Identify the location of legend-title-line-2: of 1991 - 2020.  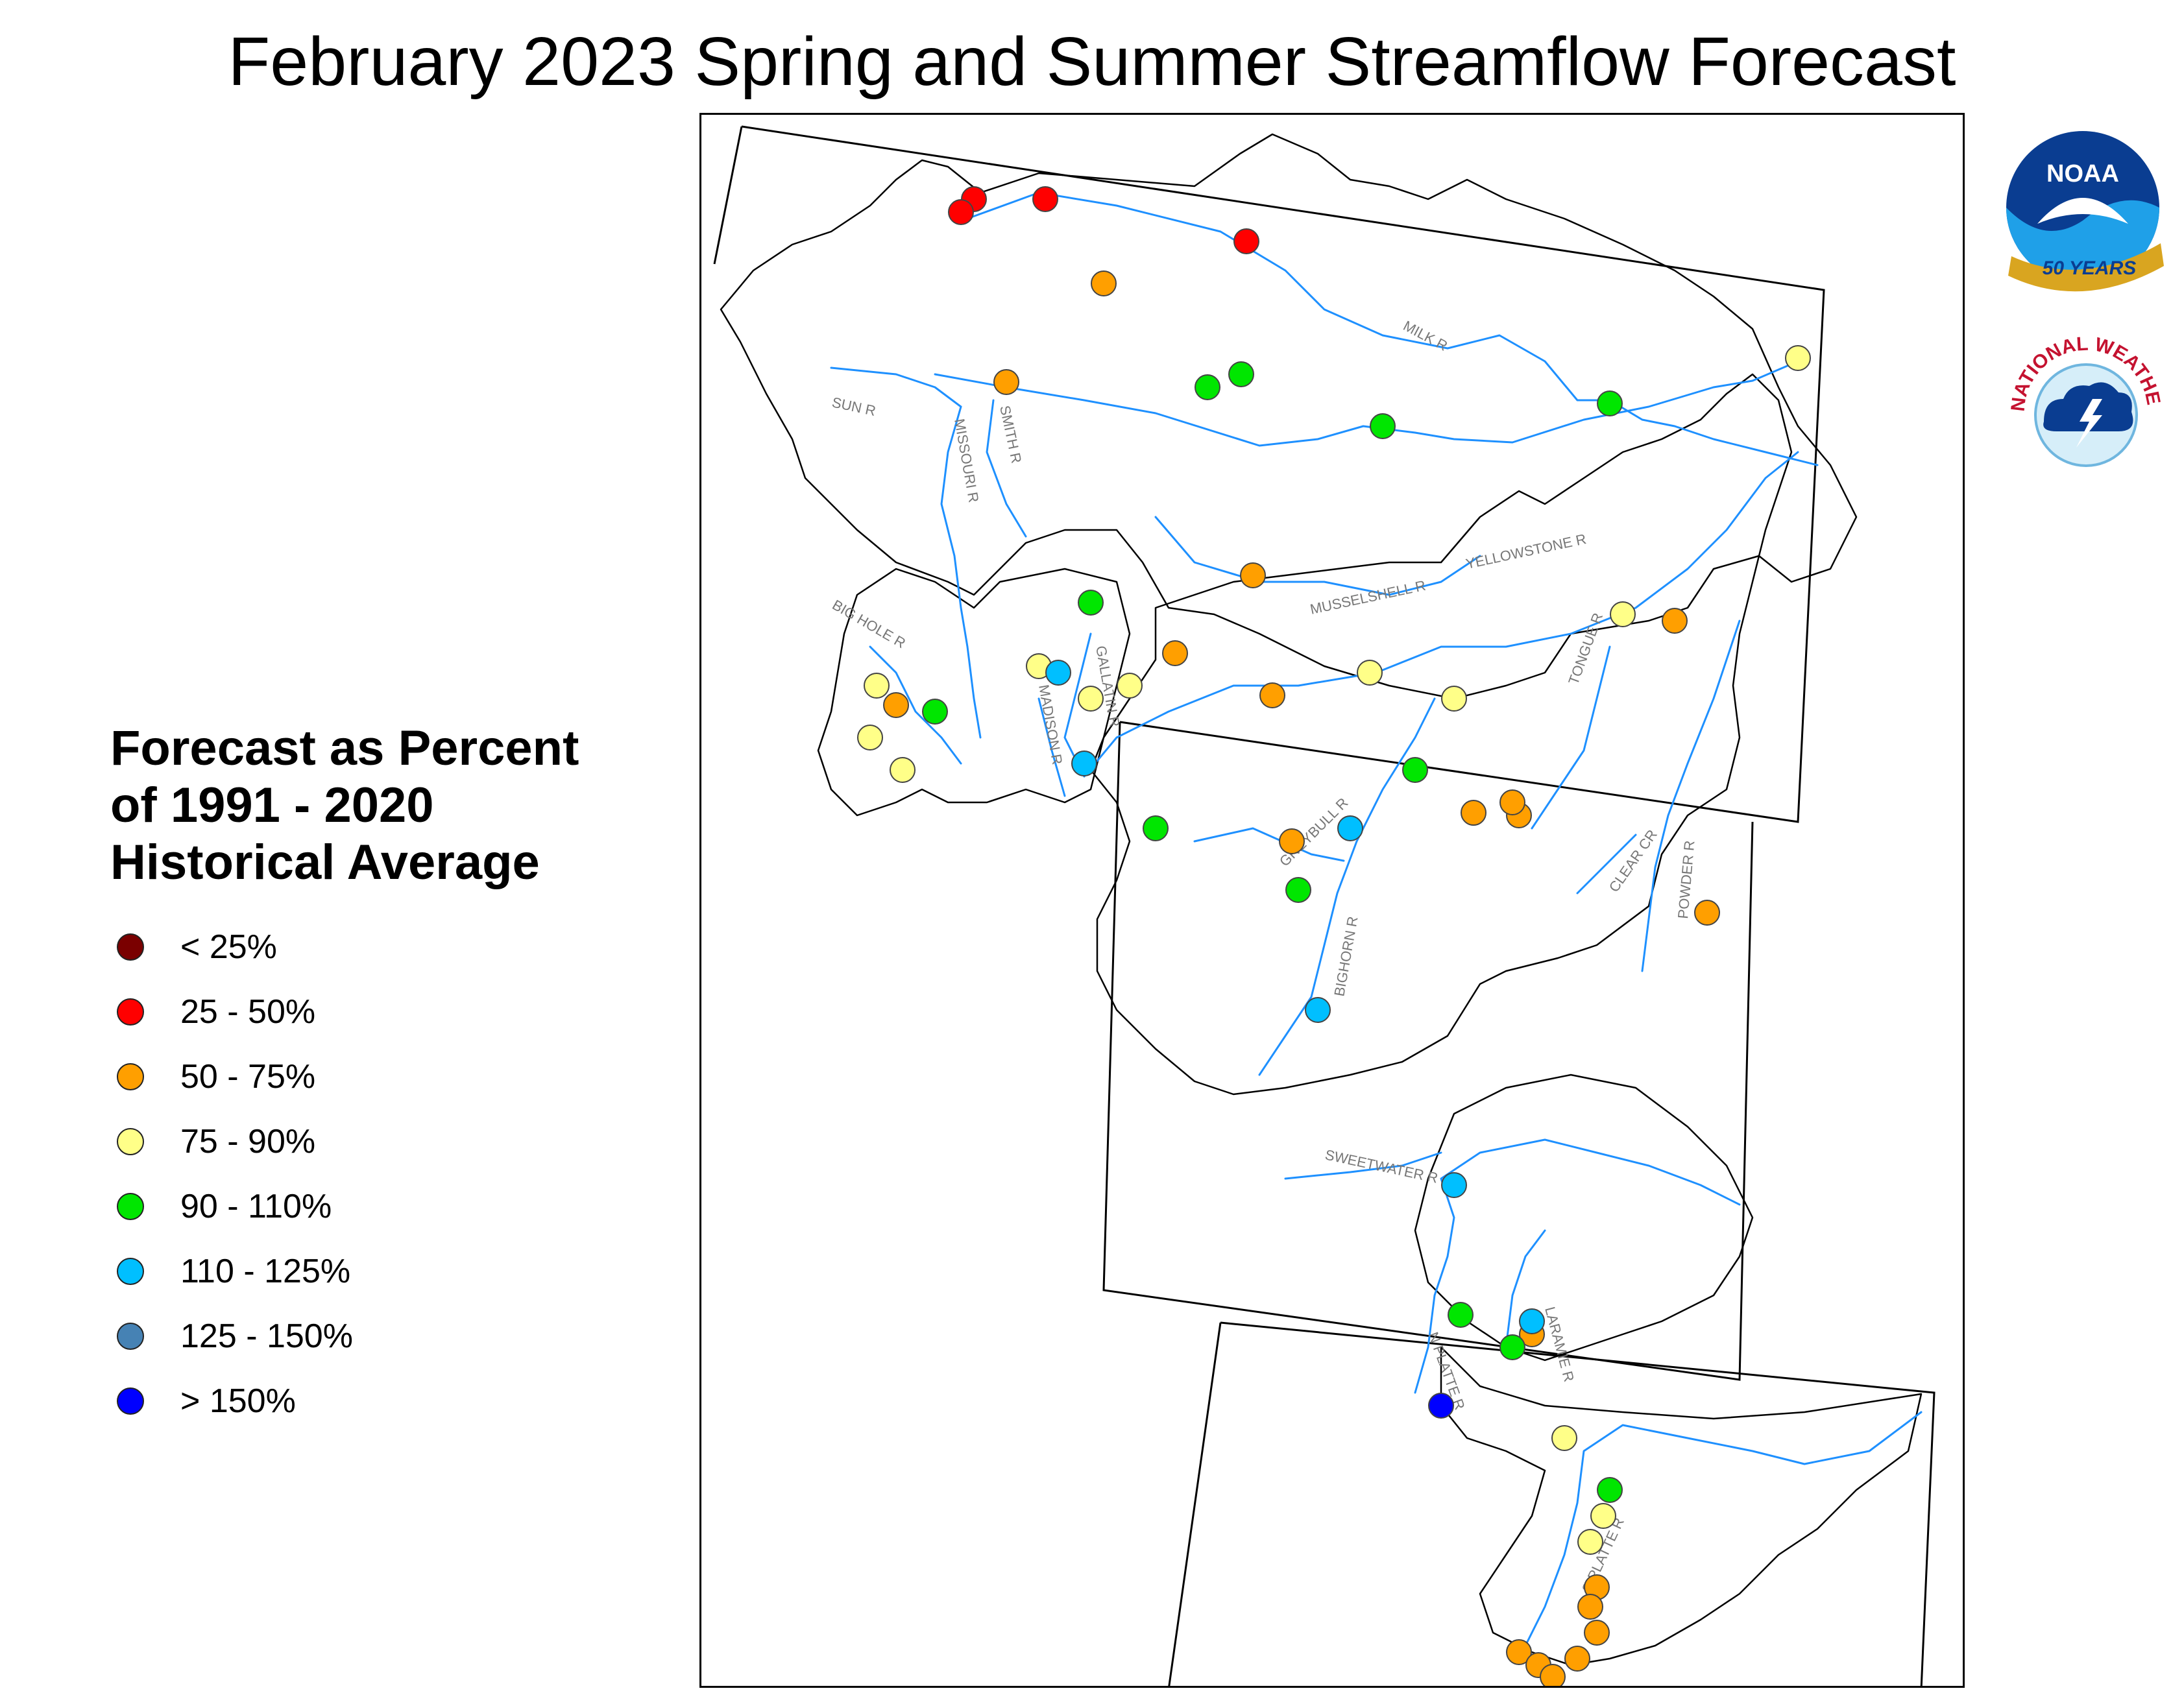
(272, 806).